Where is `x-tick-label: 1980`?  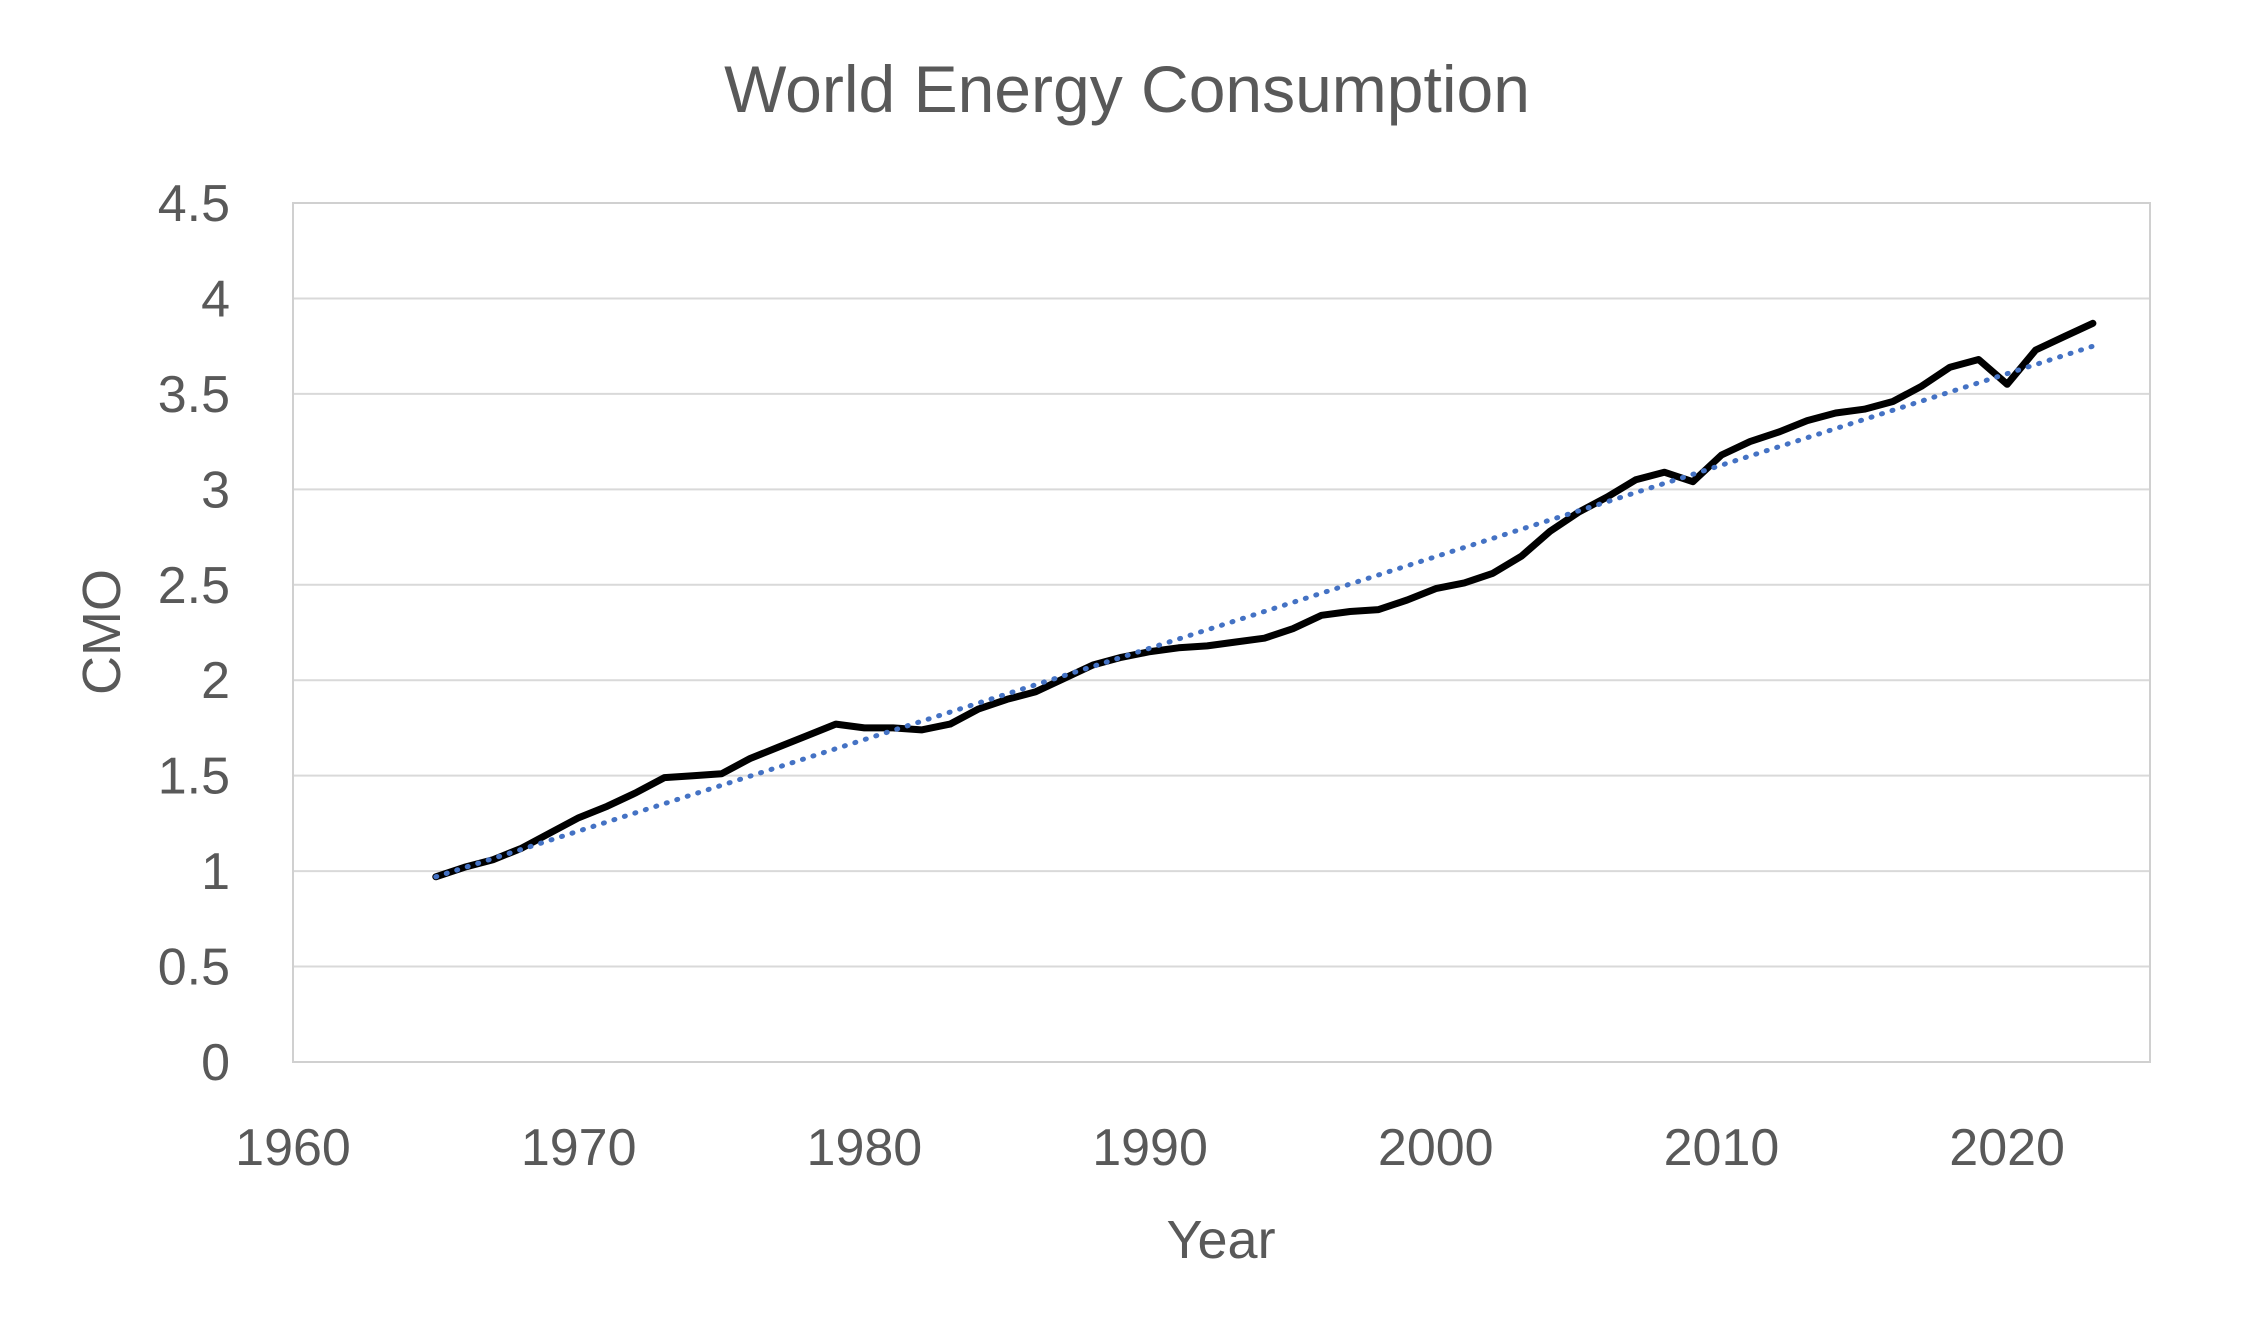
x-tick-label: 1980 is located at coordinates (865, 1148).